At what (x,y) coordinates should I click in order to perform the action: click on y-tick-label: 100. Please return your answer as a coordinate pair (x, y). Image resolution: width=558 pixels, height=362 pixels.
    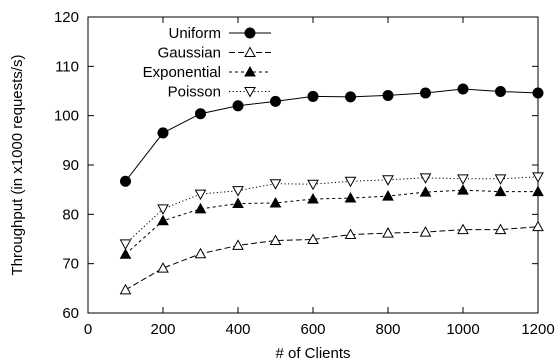
    Looking at the image, I should click on (66, 116).